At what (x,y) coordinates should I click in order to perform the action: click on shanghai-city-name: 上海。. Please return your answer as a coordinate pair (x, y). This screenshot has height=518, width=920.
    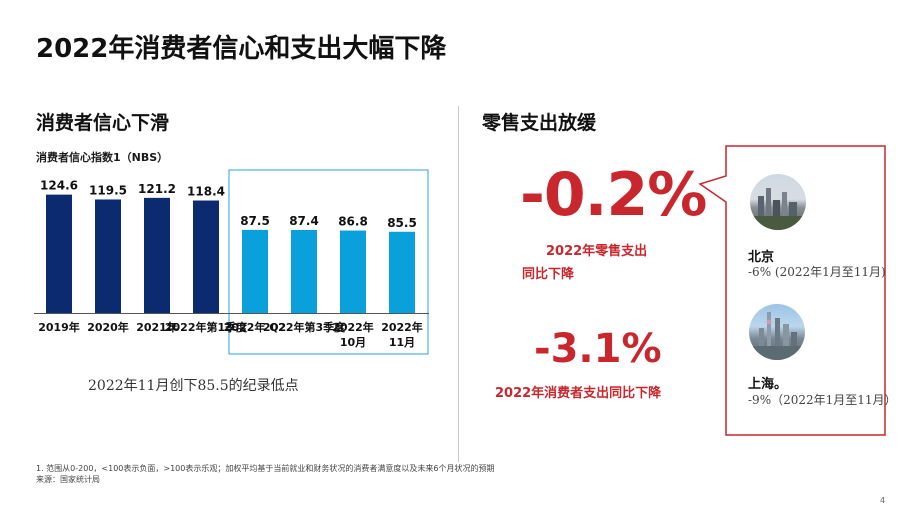
    Looking at the image, I should click on (768, 384).